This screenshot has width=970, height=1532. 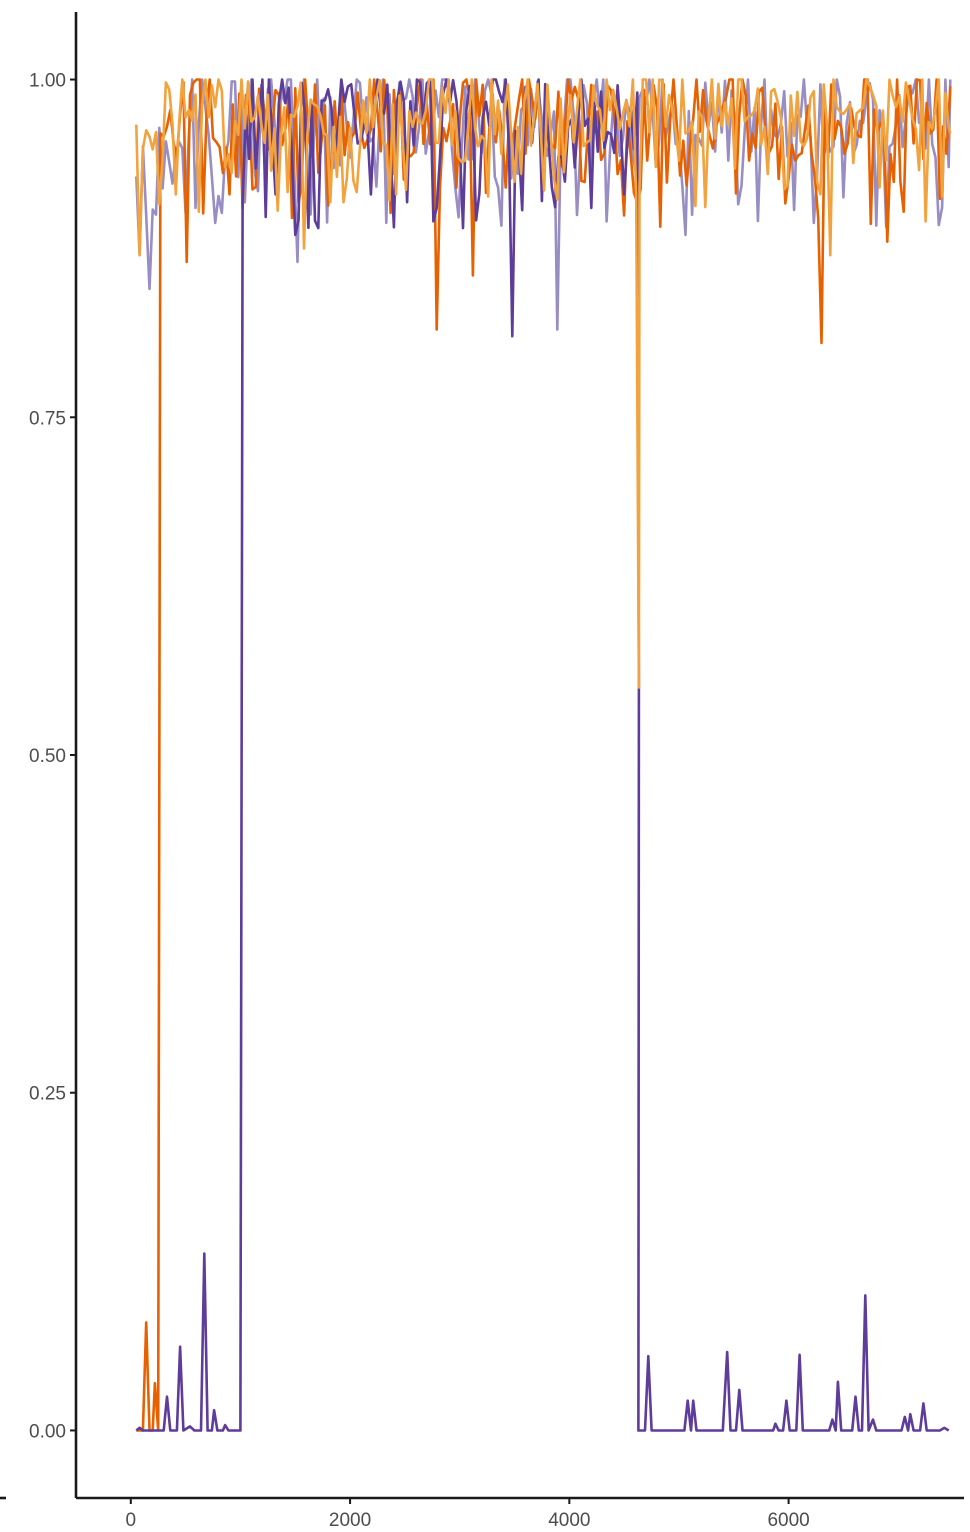 What do you see at coordinates (468, 1514) in the screenshot?
I see `x-tick-layer: 0 2000 4000 6000` at bounding box center [468, 1514].